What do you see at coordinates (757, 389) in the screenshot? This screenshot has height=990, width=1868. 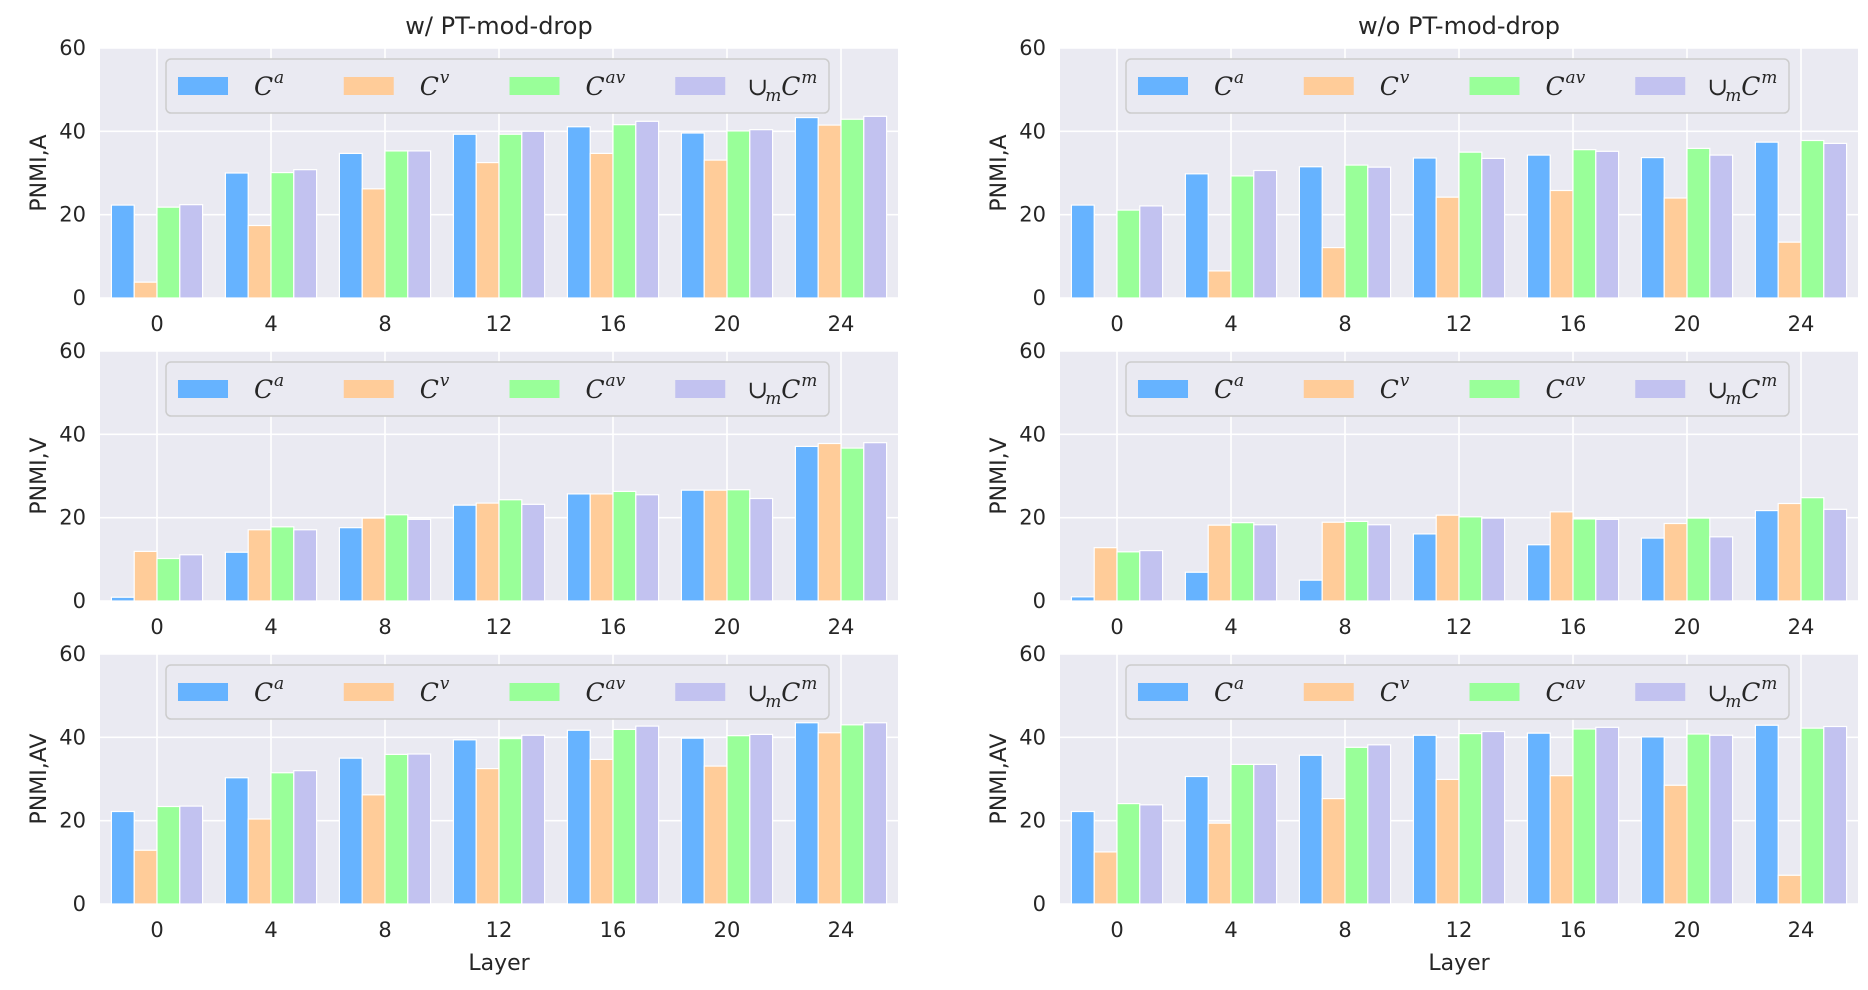 I see `legend-label-UmCm-prefix: ∪` at bounding box center [757, 389].